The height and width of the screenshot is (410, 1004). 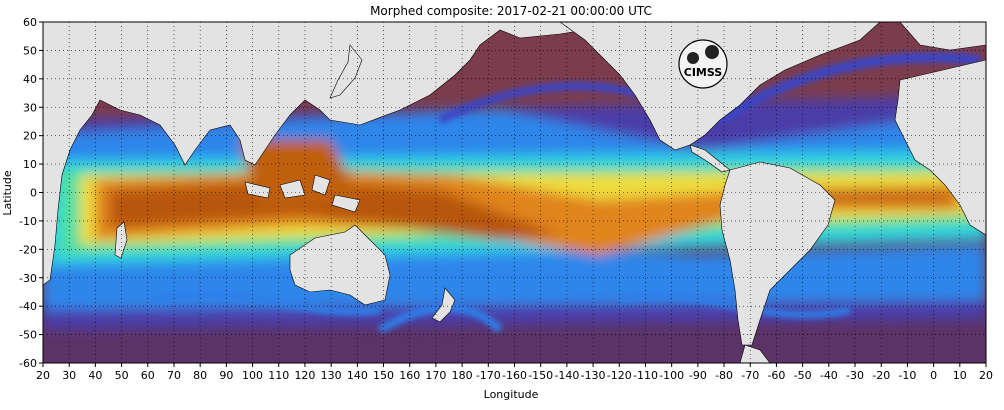 I want to click on australia-land, so click(x=340, y=265).